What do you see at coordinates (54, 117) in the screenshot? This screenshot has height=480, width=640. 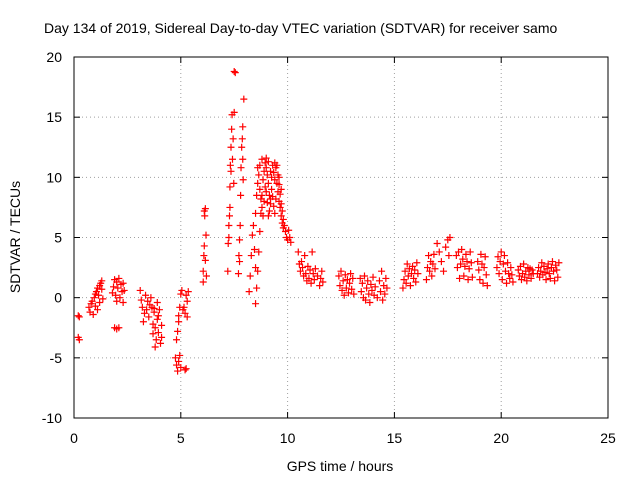 I see `y-tick-label: 15` at bounding box center [54, 117].